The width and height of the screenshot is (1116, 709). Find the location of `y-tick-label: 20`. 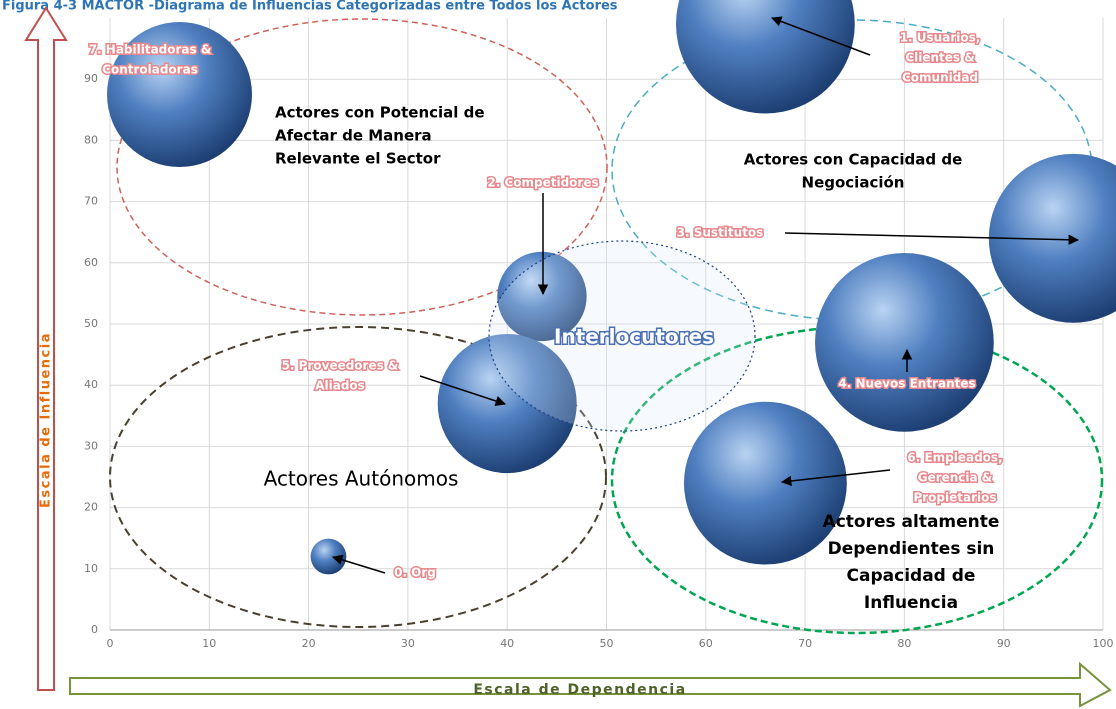

y-tick-label: 20 is located at coordinates (91, 507).